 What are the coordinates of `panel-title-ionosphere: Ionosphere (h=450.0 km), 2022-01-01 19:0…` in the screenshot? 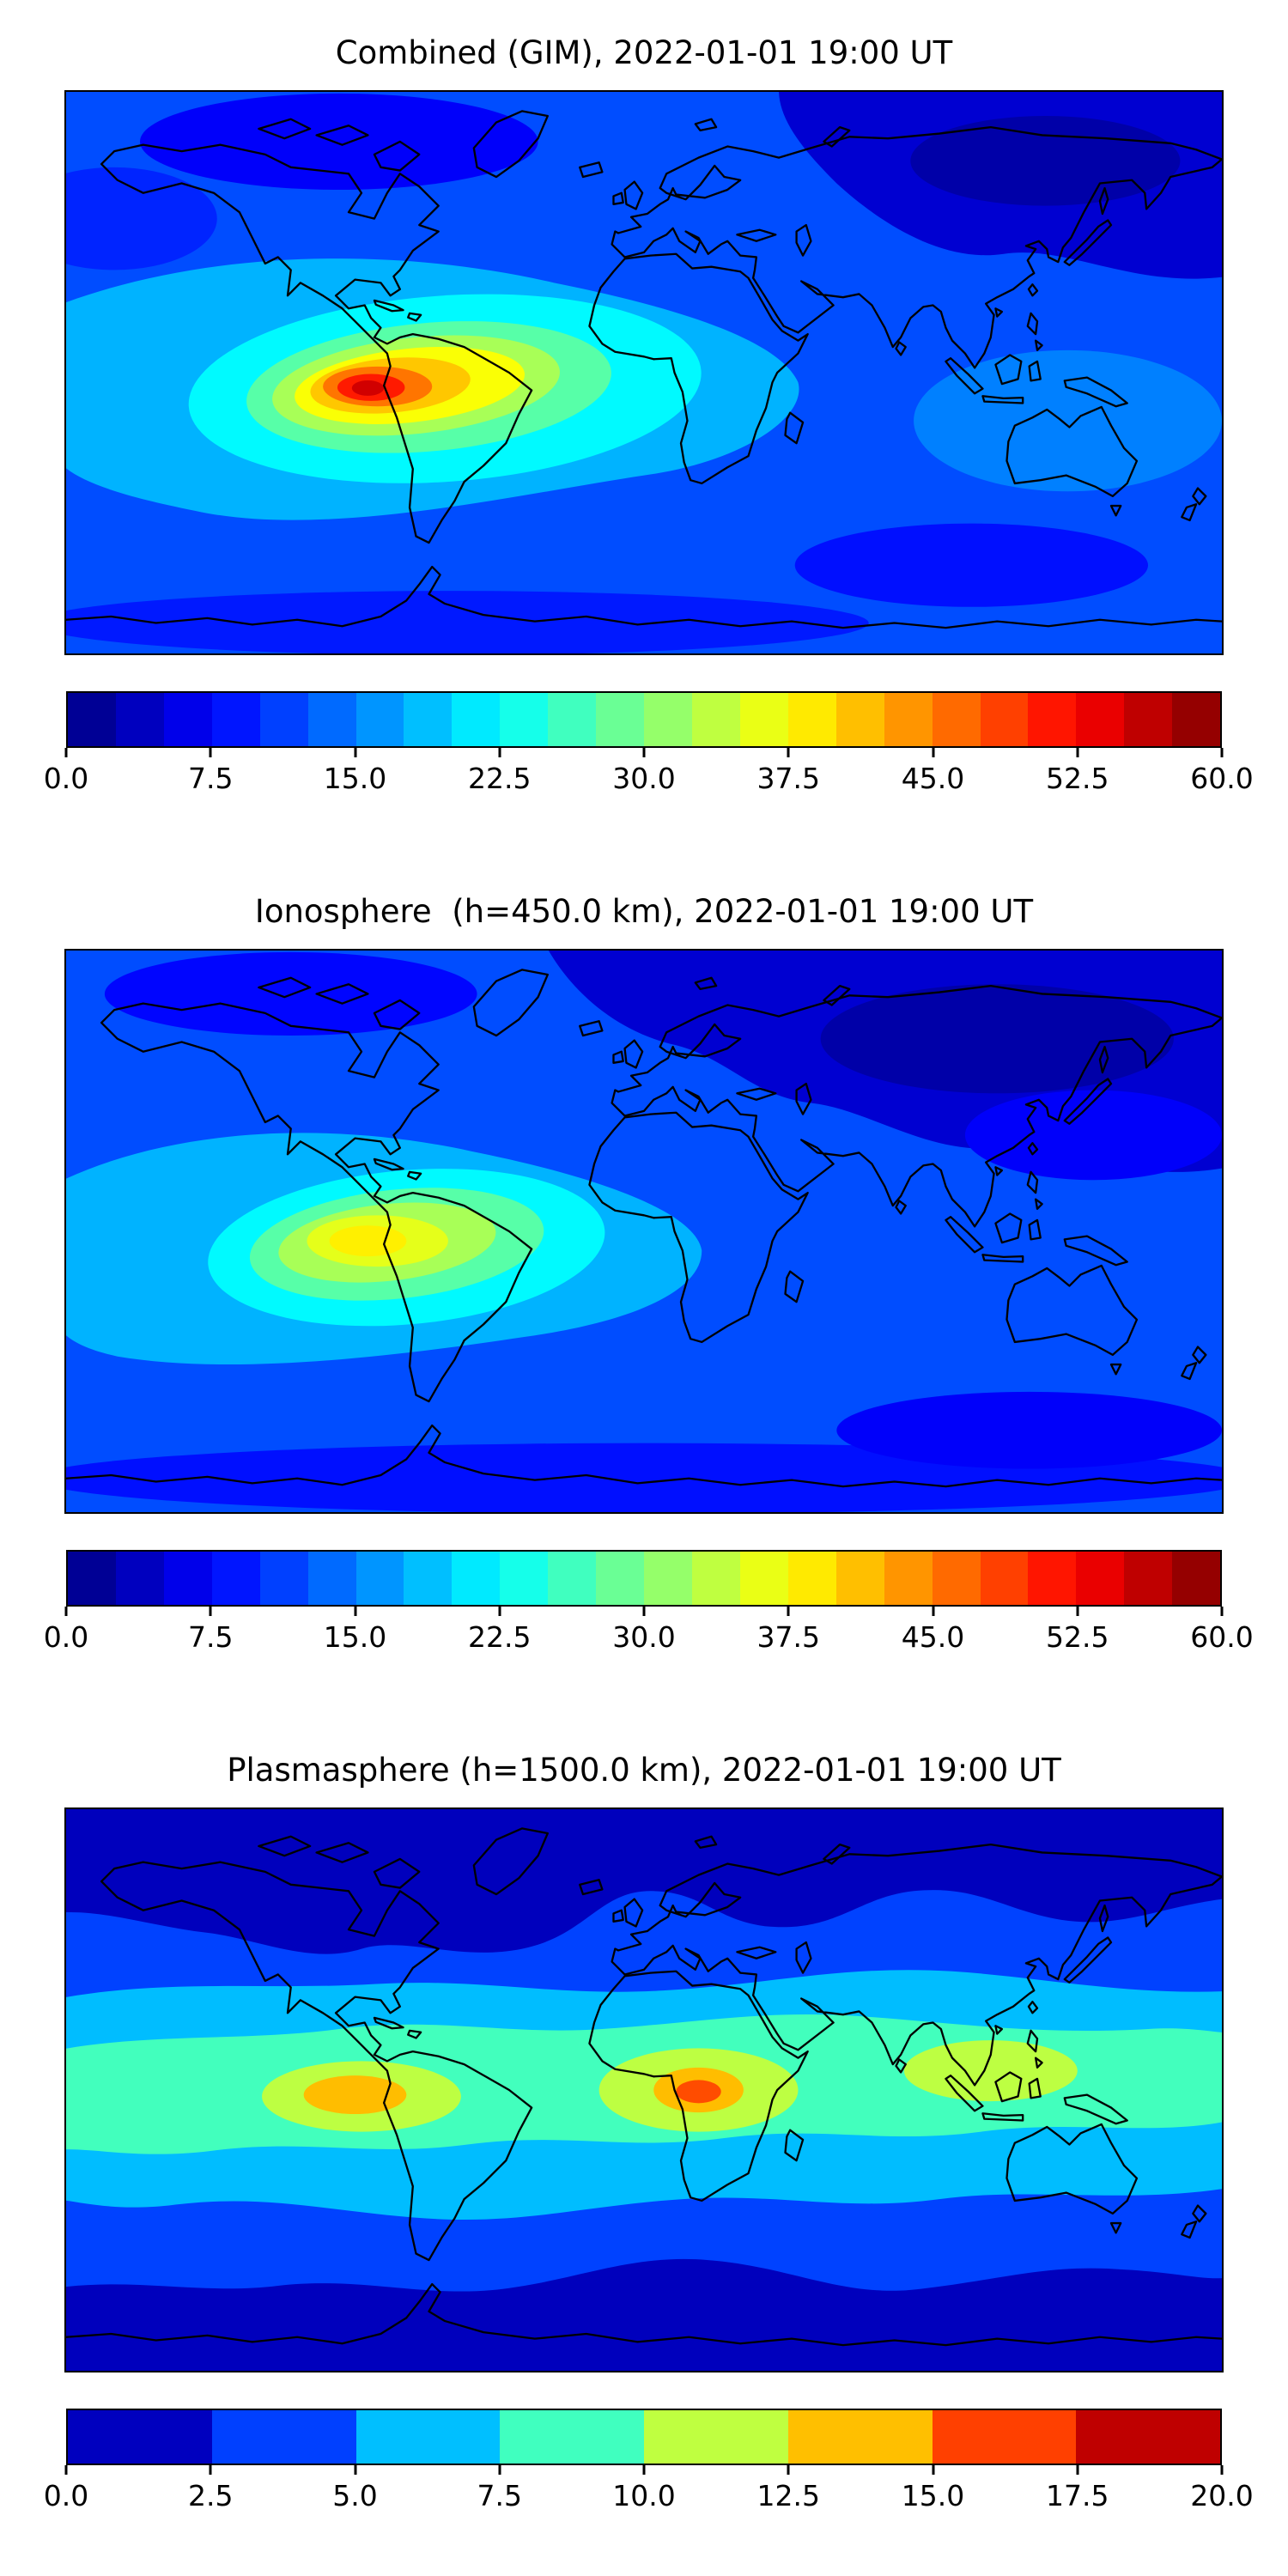 It's located at (644, 911).